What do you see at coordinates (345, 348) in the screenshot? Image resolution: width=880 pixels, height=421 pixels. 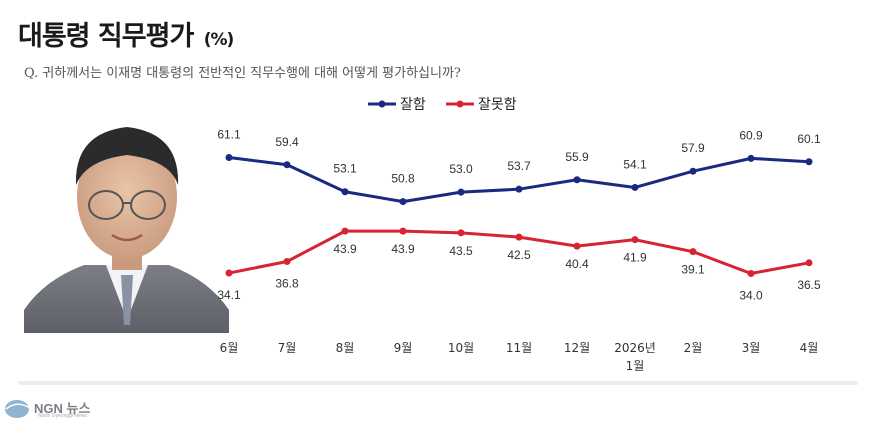 I see `x-tick-label-2-0: 8월` at bounding box center [345, 348].